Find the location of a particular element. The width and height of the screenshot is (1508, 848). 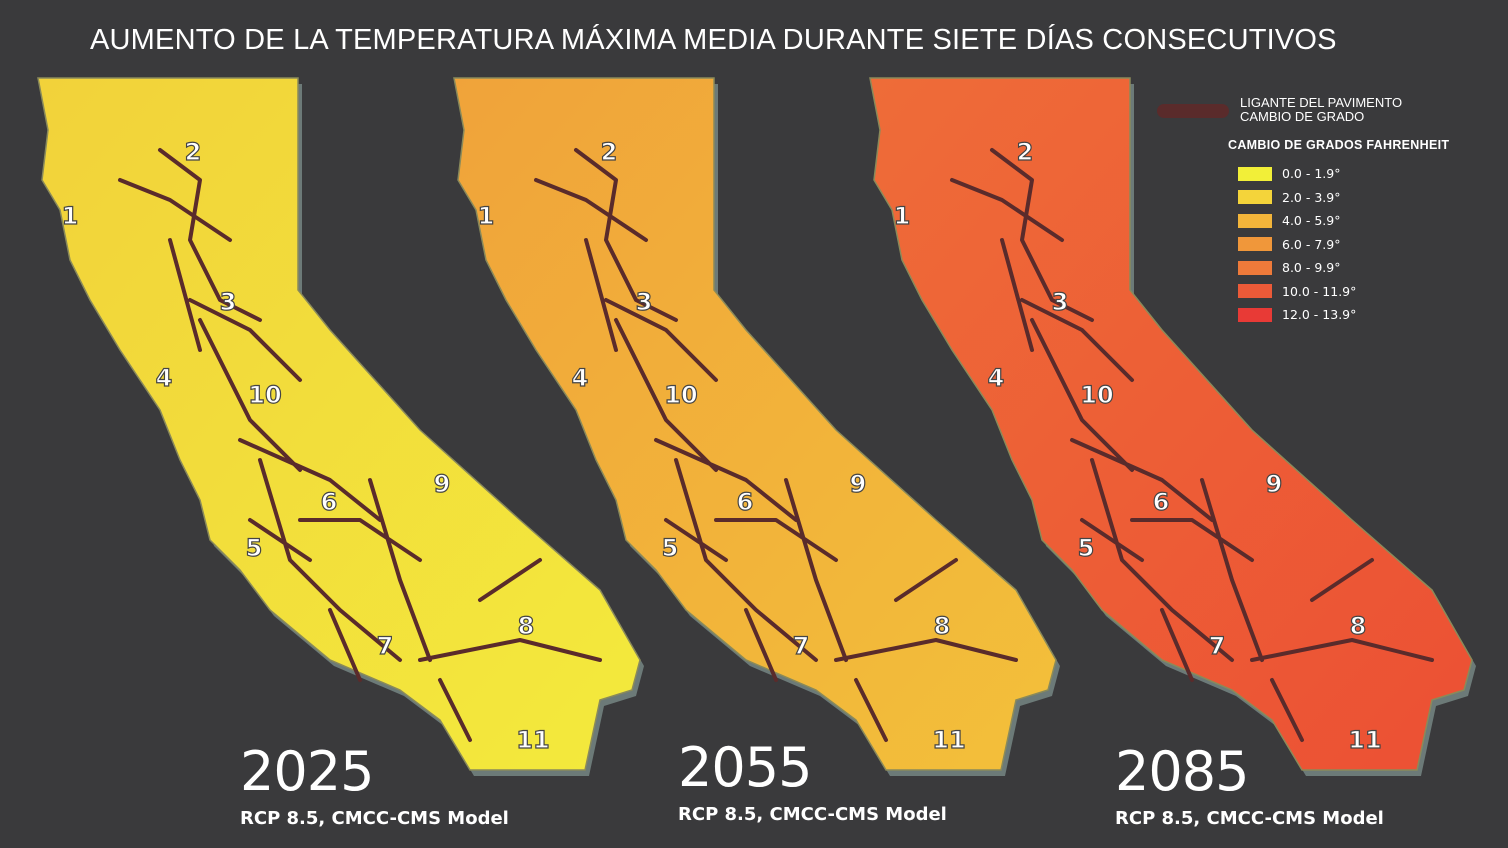

legend-label: 12.0 - 13.9° is located at coordinates (1319, 315).